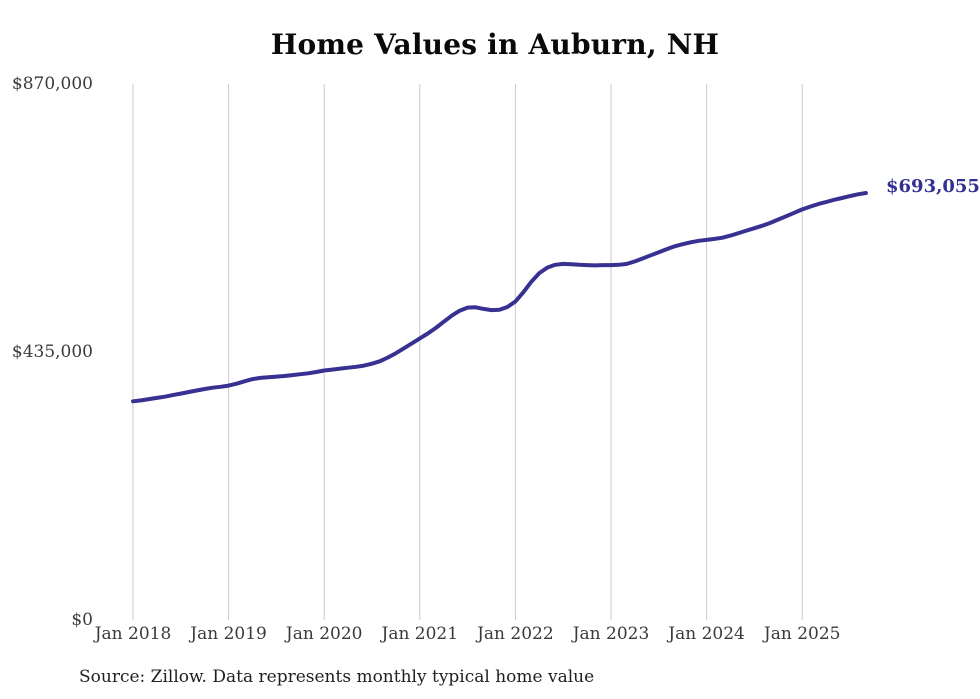 Image resolution: width=980 pixels, height=699 pixels. I want to click on x-axis-label: Jan 2018, so click(133, 634).